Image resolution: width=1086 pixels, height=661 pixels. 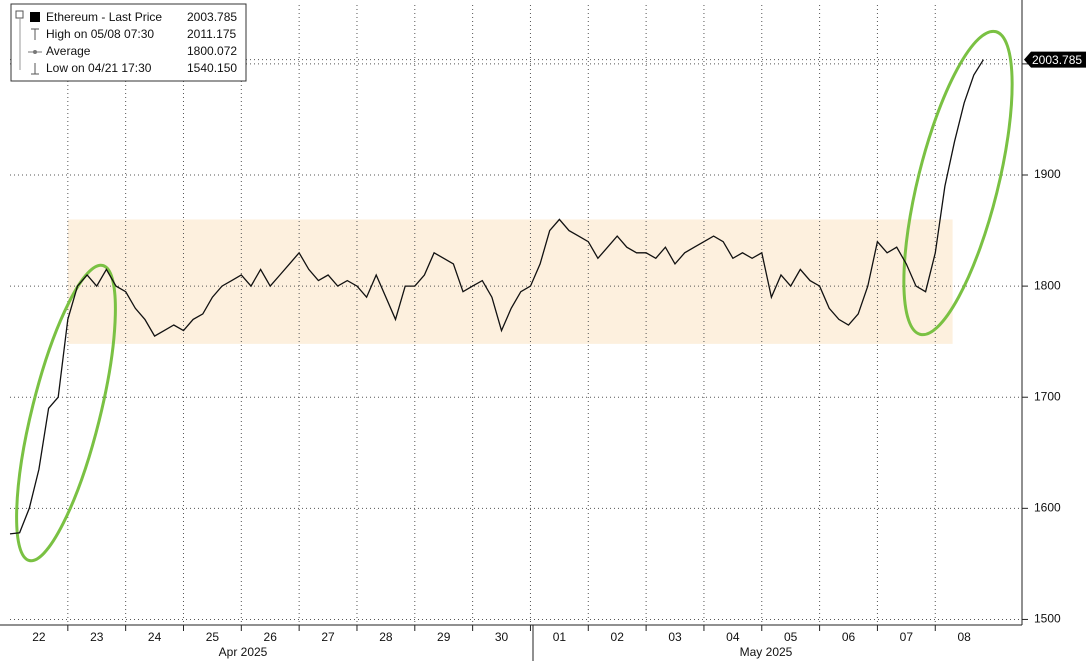 I want to click on x-tick-label: 04, so click(x=733, y=637).